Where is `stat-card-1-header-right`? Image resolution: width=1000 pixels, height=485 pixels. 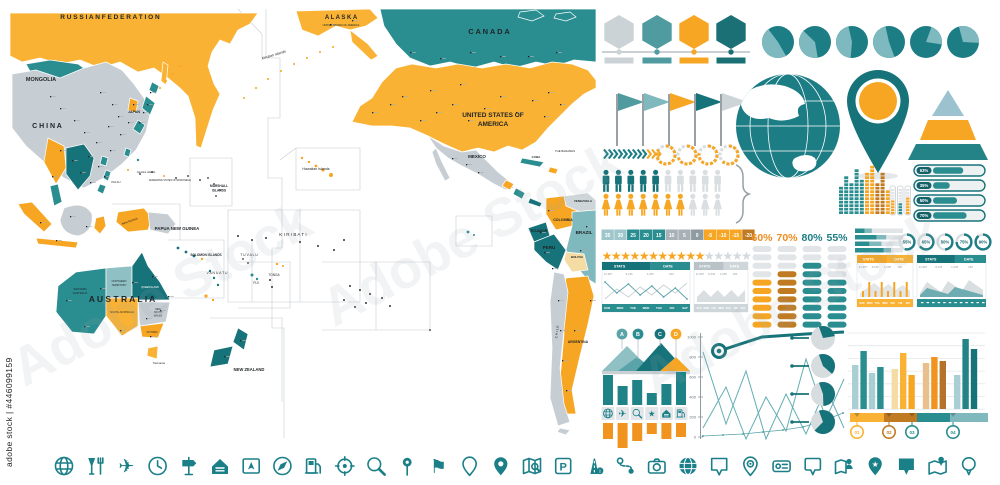
stat-card-1-header-right is located at coordinates (670, 266).